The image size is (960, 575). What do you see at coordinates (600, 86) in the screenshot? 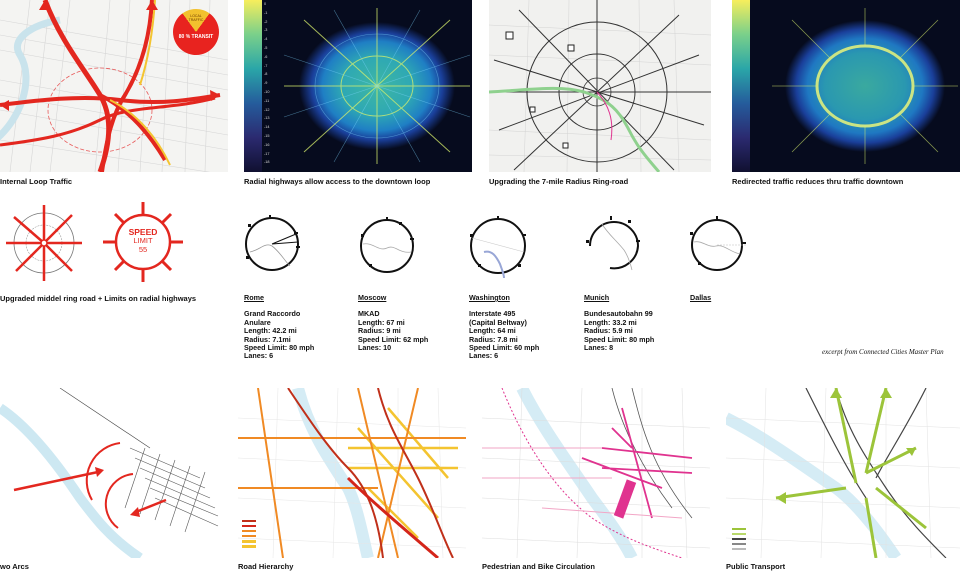
I see `ring-road-map` at bounding box center [600, 86].